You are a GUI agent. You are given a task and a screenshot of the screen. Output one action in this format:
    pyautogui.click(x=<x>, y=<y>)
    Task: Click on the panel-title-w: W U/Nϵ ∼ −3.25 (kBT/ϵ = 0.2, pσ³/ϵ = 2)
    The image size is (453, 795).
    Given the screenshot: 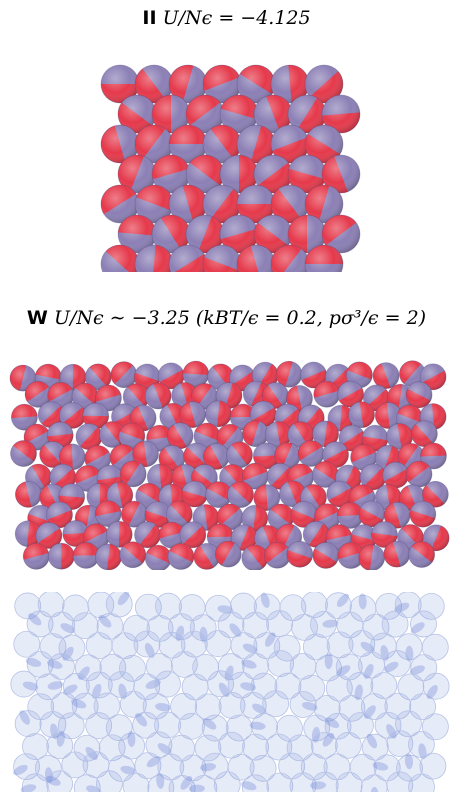 What is the action you would take?
    pyautogui.click(x=226, y=318)
    